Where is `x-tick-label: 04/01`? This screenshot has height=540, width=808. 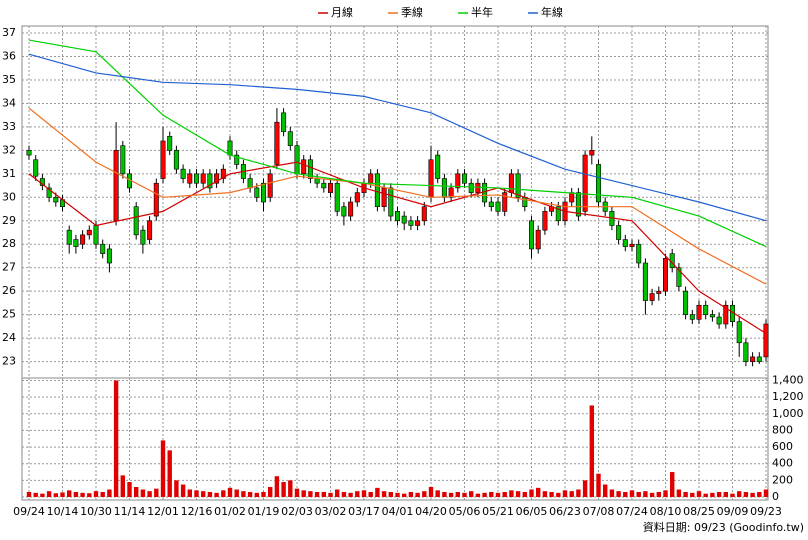
x-tick-label: 04/01 is located at coordinates (398, 511).